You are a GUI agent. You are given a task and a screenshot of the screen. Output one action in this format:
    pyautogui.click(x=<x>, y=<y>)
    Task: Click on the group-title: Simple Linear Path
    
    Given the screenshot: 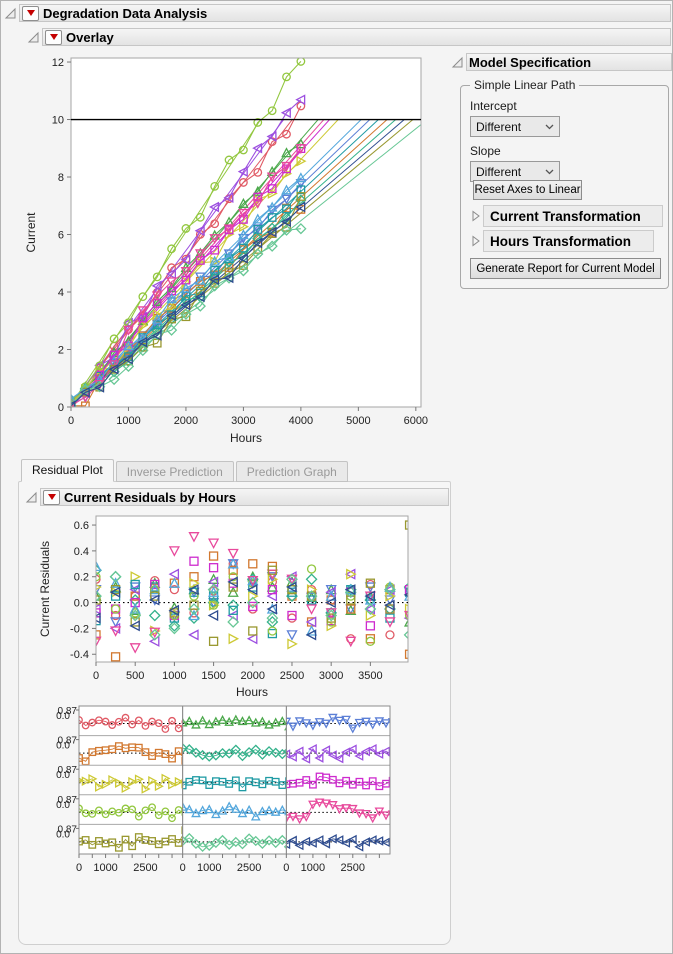 What is the action you would take?
    pyautogui.click(x=525, y=85)
    